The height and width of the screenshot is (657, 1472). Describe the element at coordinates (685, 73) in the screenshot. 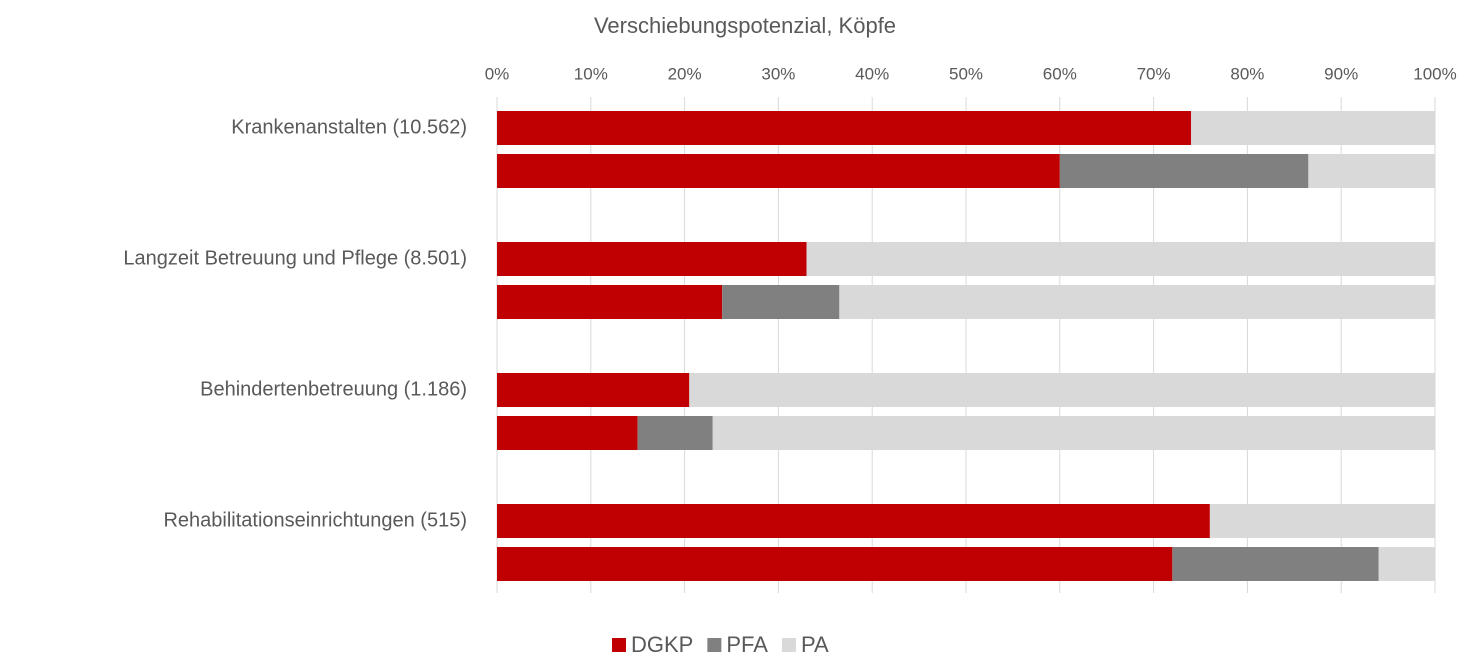

I see `x-tick-label: 20%` at that location.